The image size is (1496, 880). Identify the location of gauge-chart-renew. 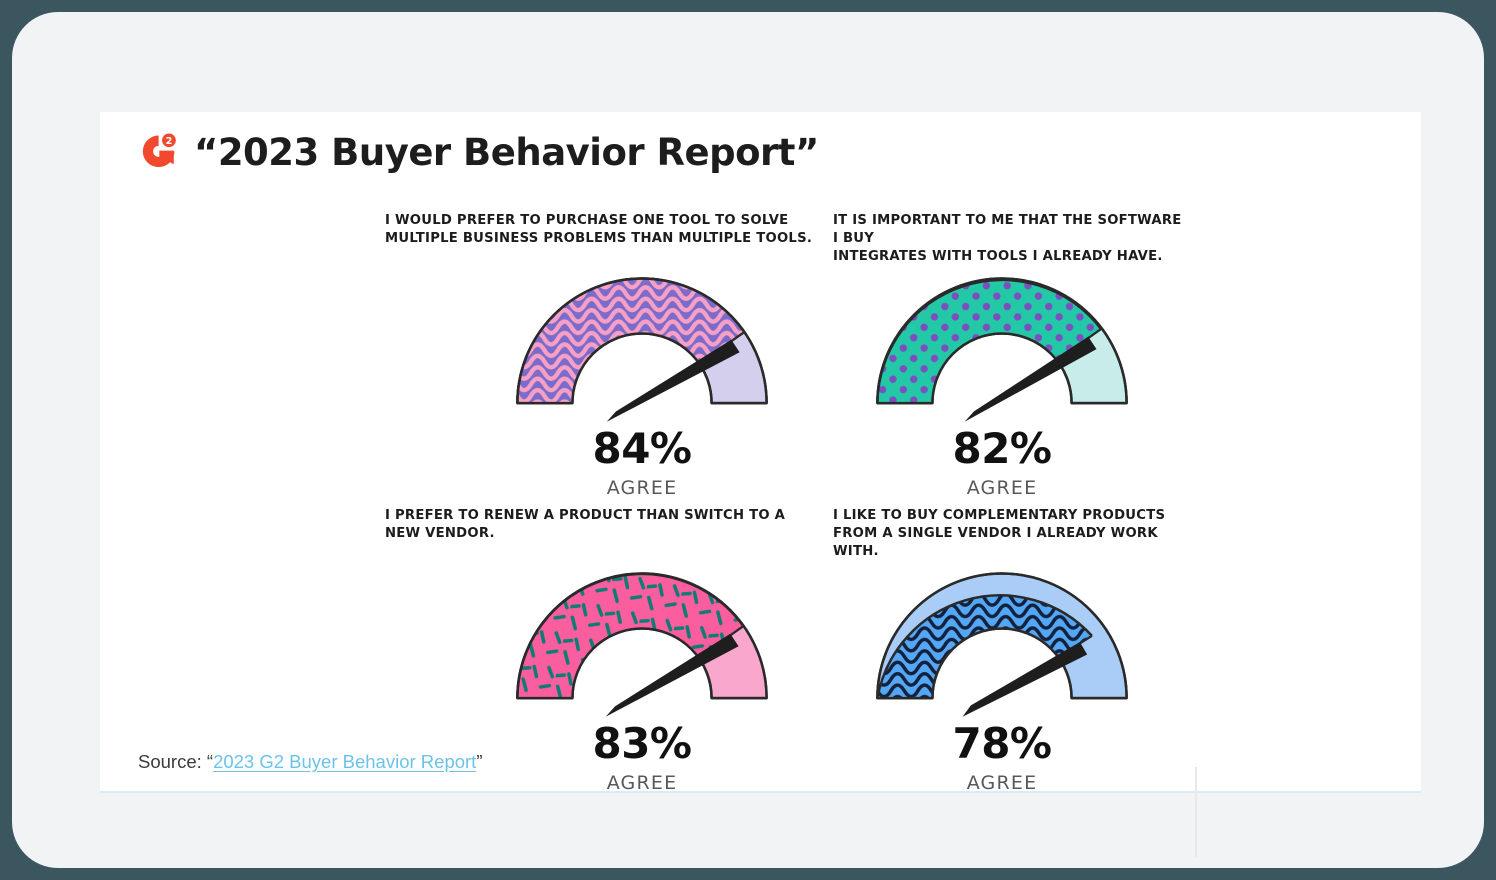
(642, 644).